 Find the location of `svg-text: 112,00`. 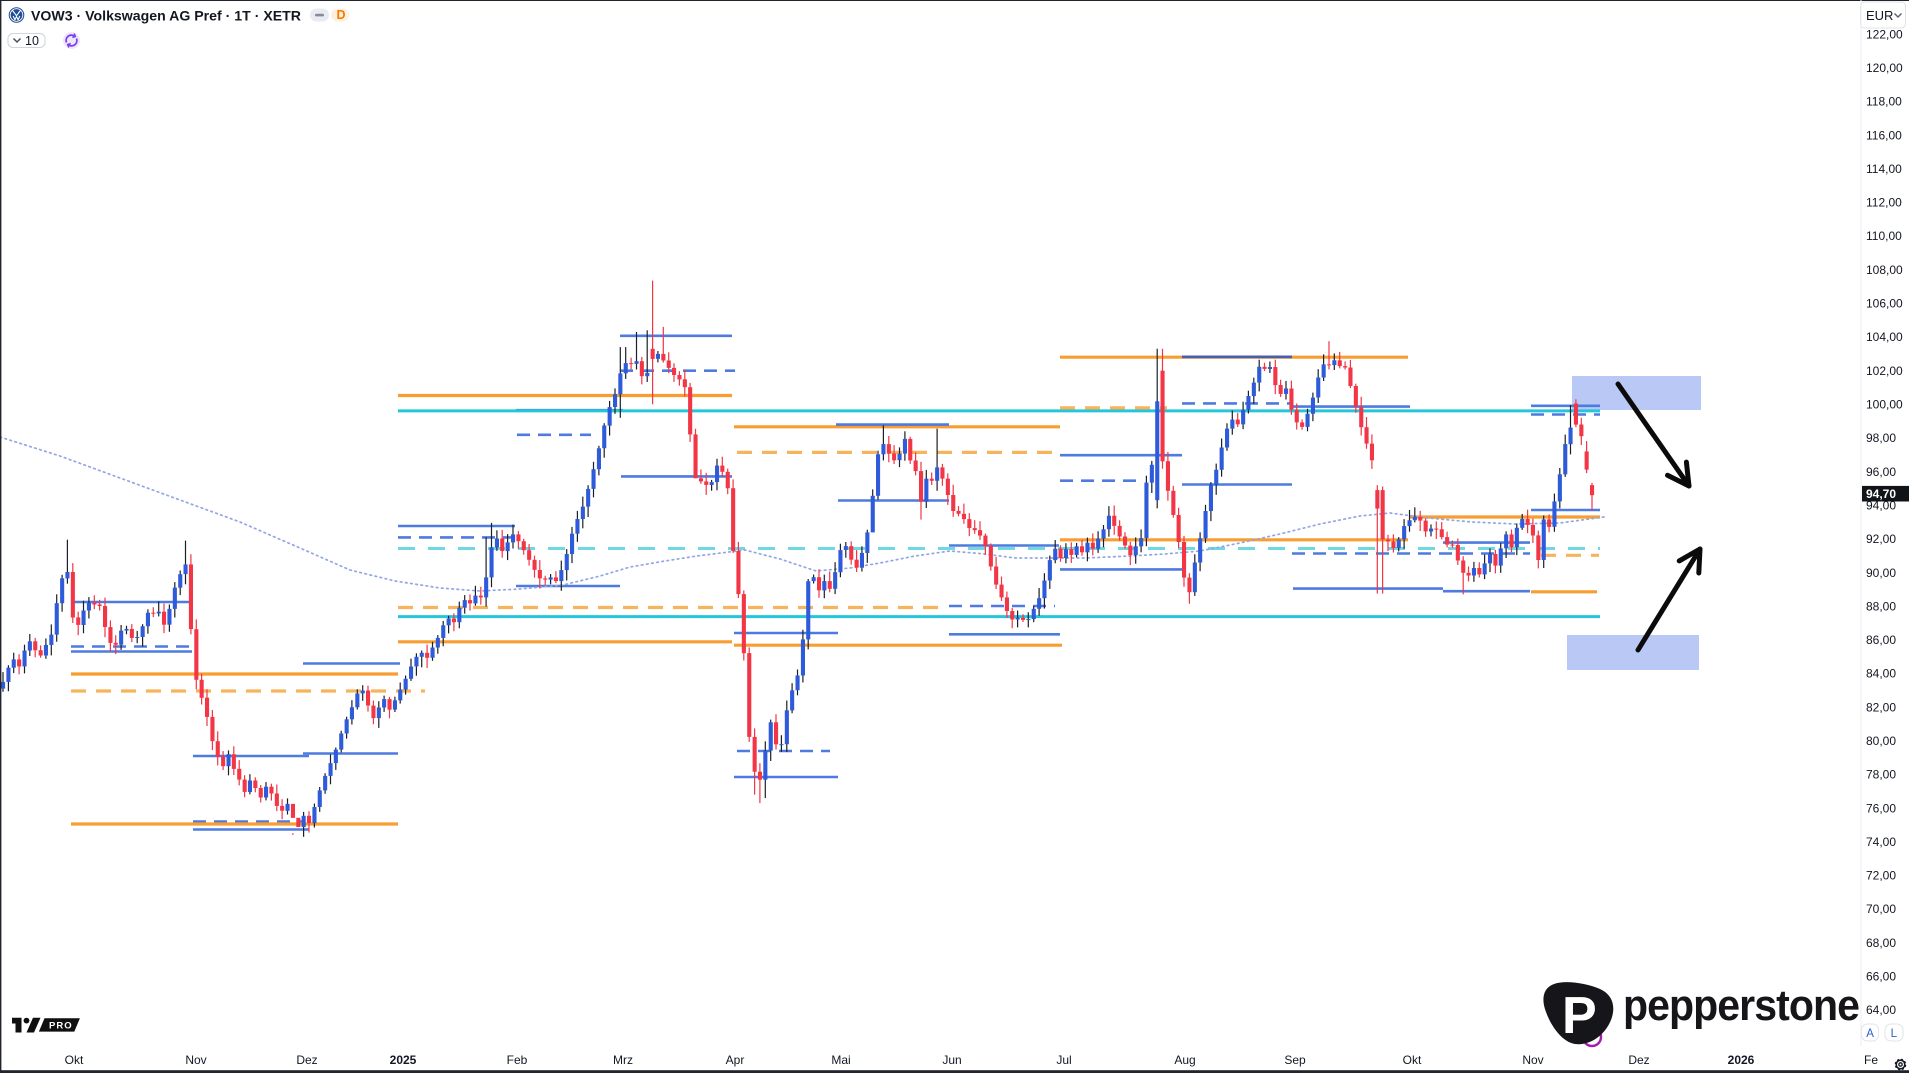

svg-text: 112,00 is located at coordinates (1884, 203).